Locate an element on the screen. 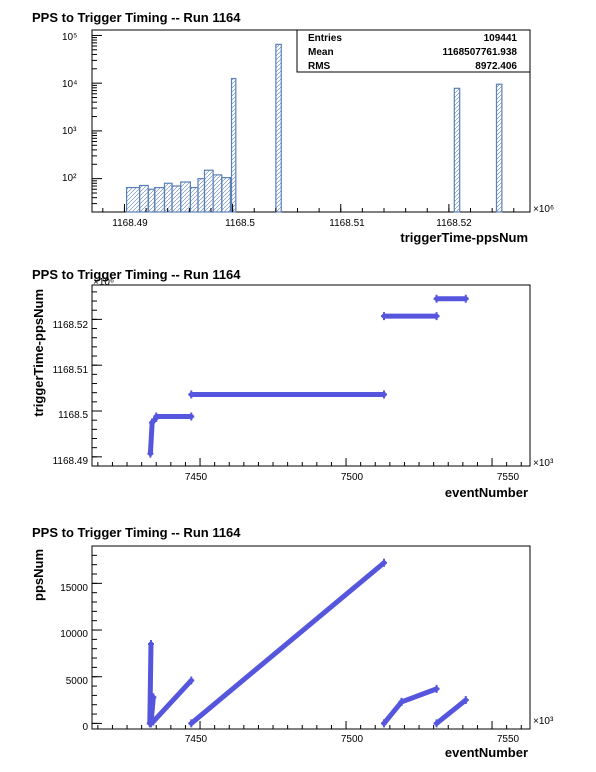  histogram-ytick-label: 10⁵ is located at coordinates (69, 37).